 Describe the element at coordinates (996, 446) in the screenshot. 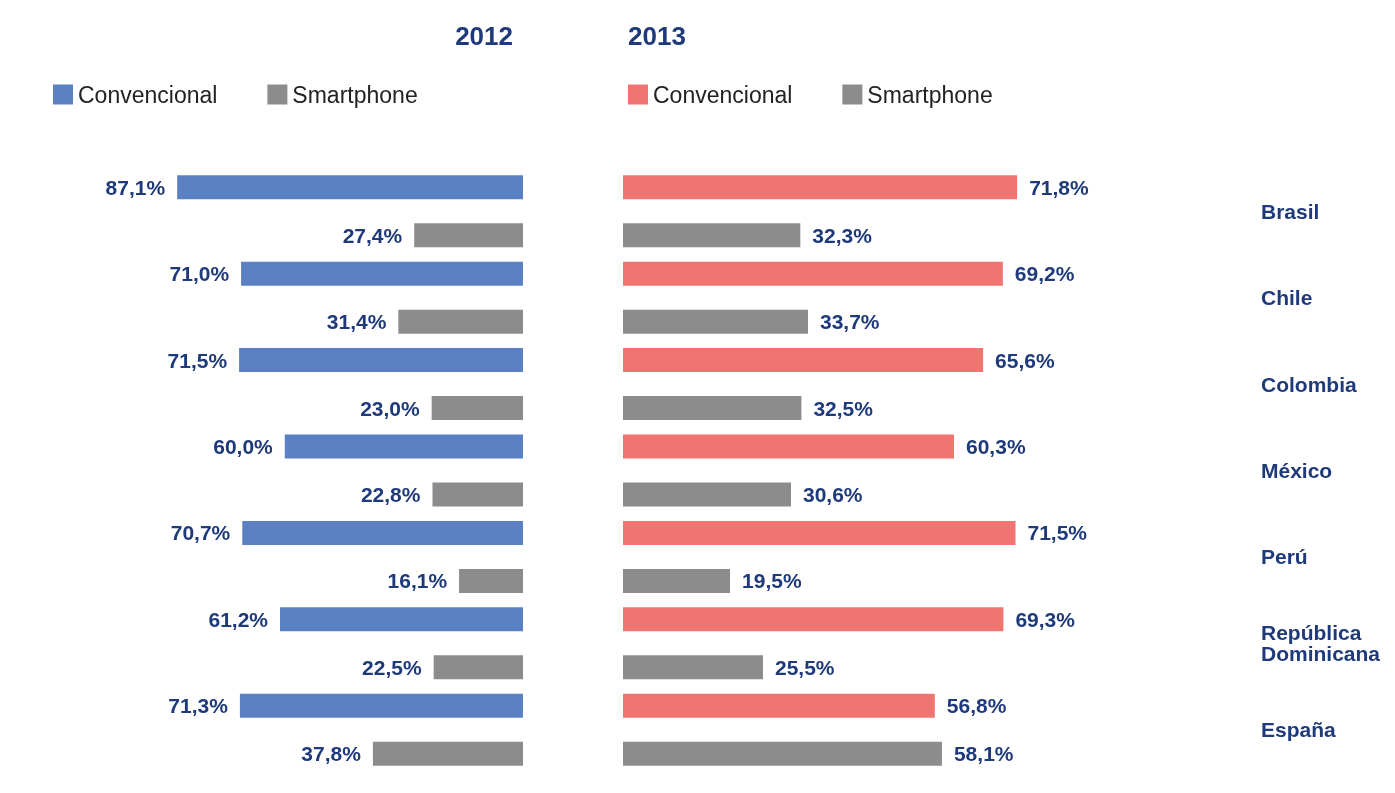

I see `data-label: 60,3%` at that location.